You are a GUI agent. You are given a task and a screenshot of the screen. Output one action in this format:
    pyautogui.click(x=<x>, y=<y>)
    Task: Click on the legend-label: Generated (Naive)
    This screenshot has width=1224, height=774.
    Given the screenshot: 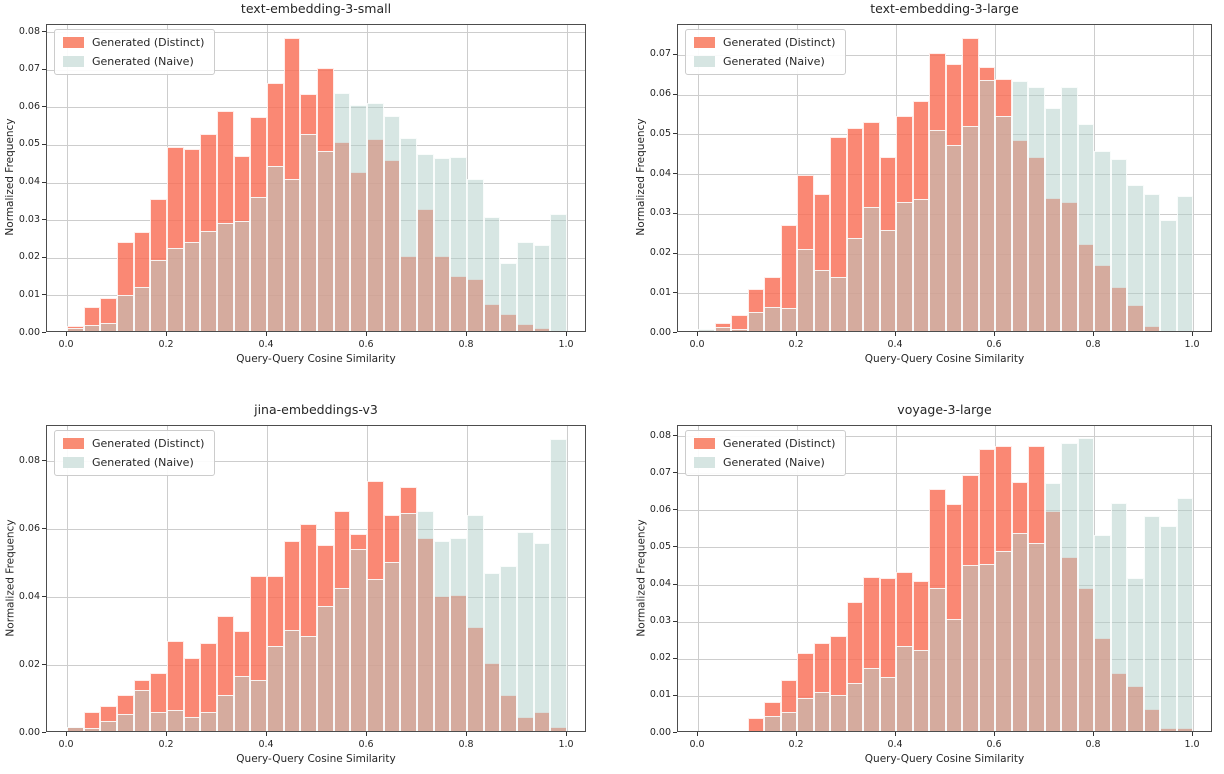 What is the action you would take?
    pyautogui.click(x=143, y=61)
    